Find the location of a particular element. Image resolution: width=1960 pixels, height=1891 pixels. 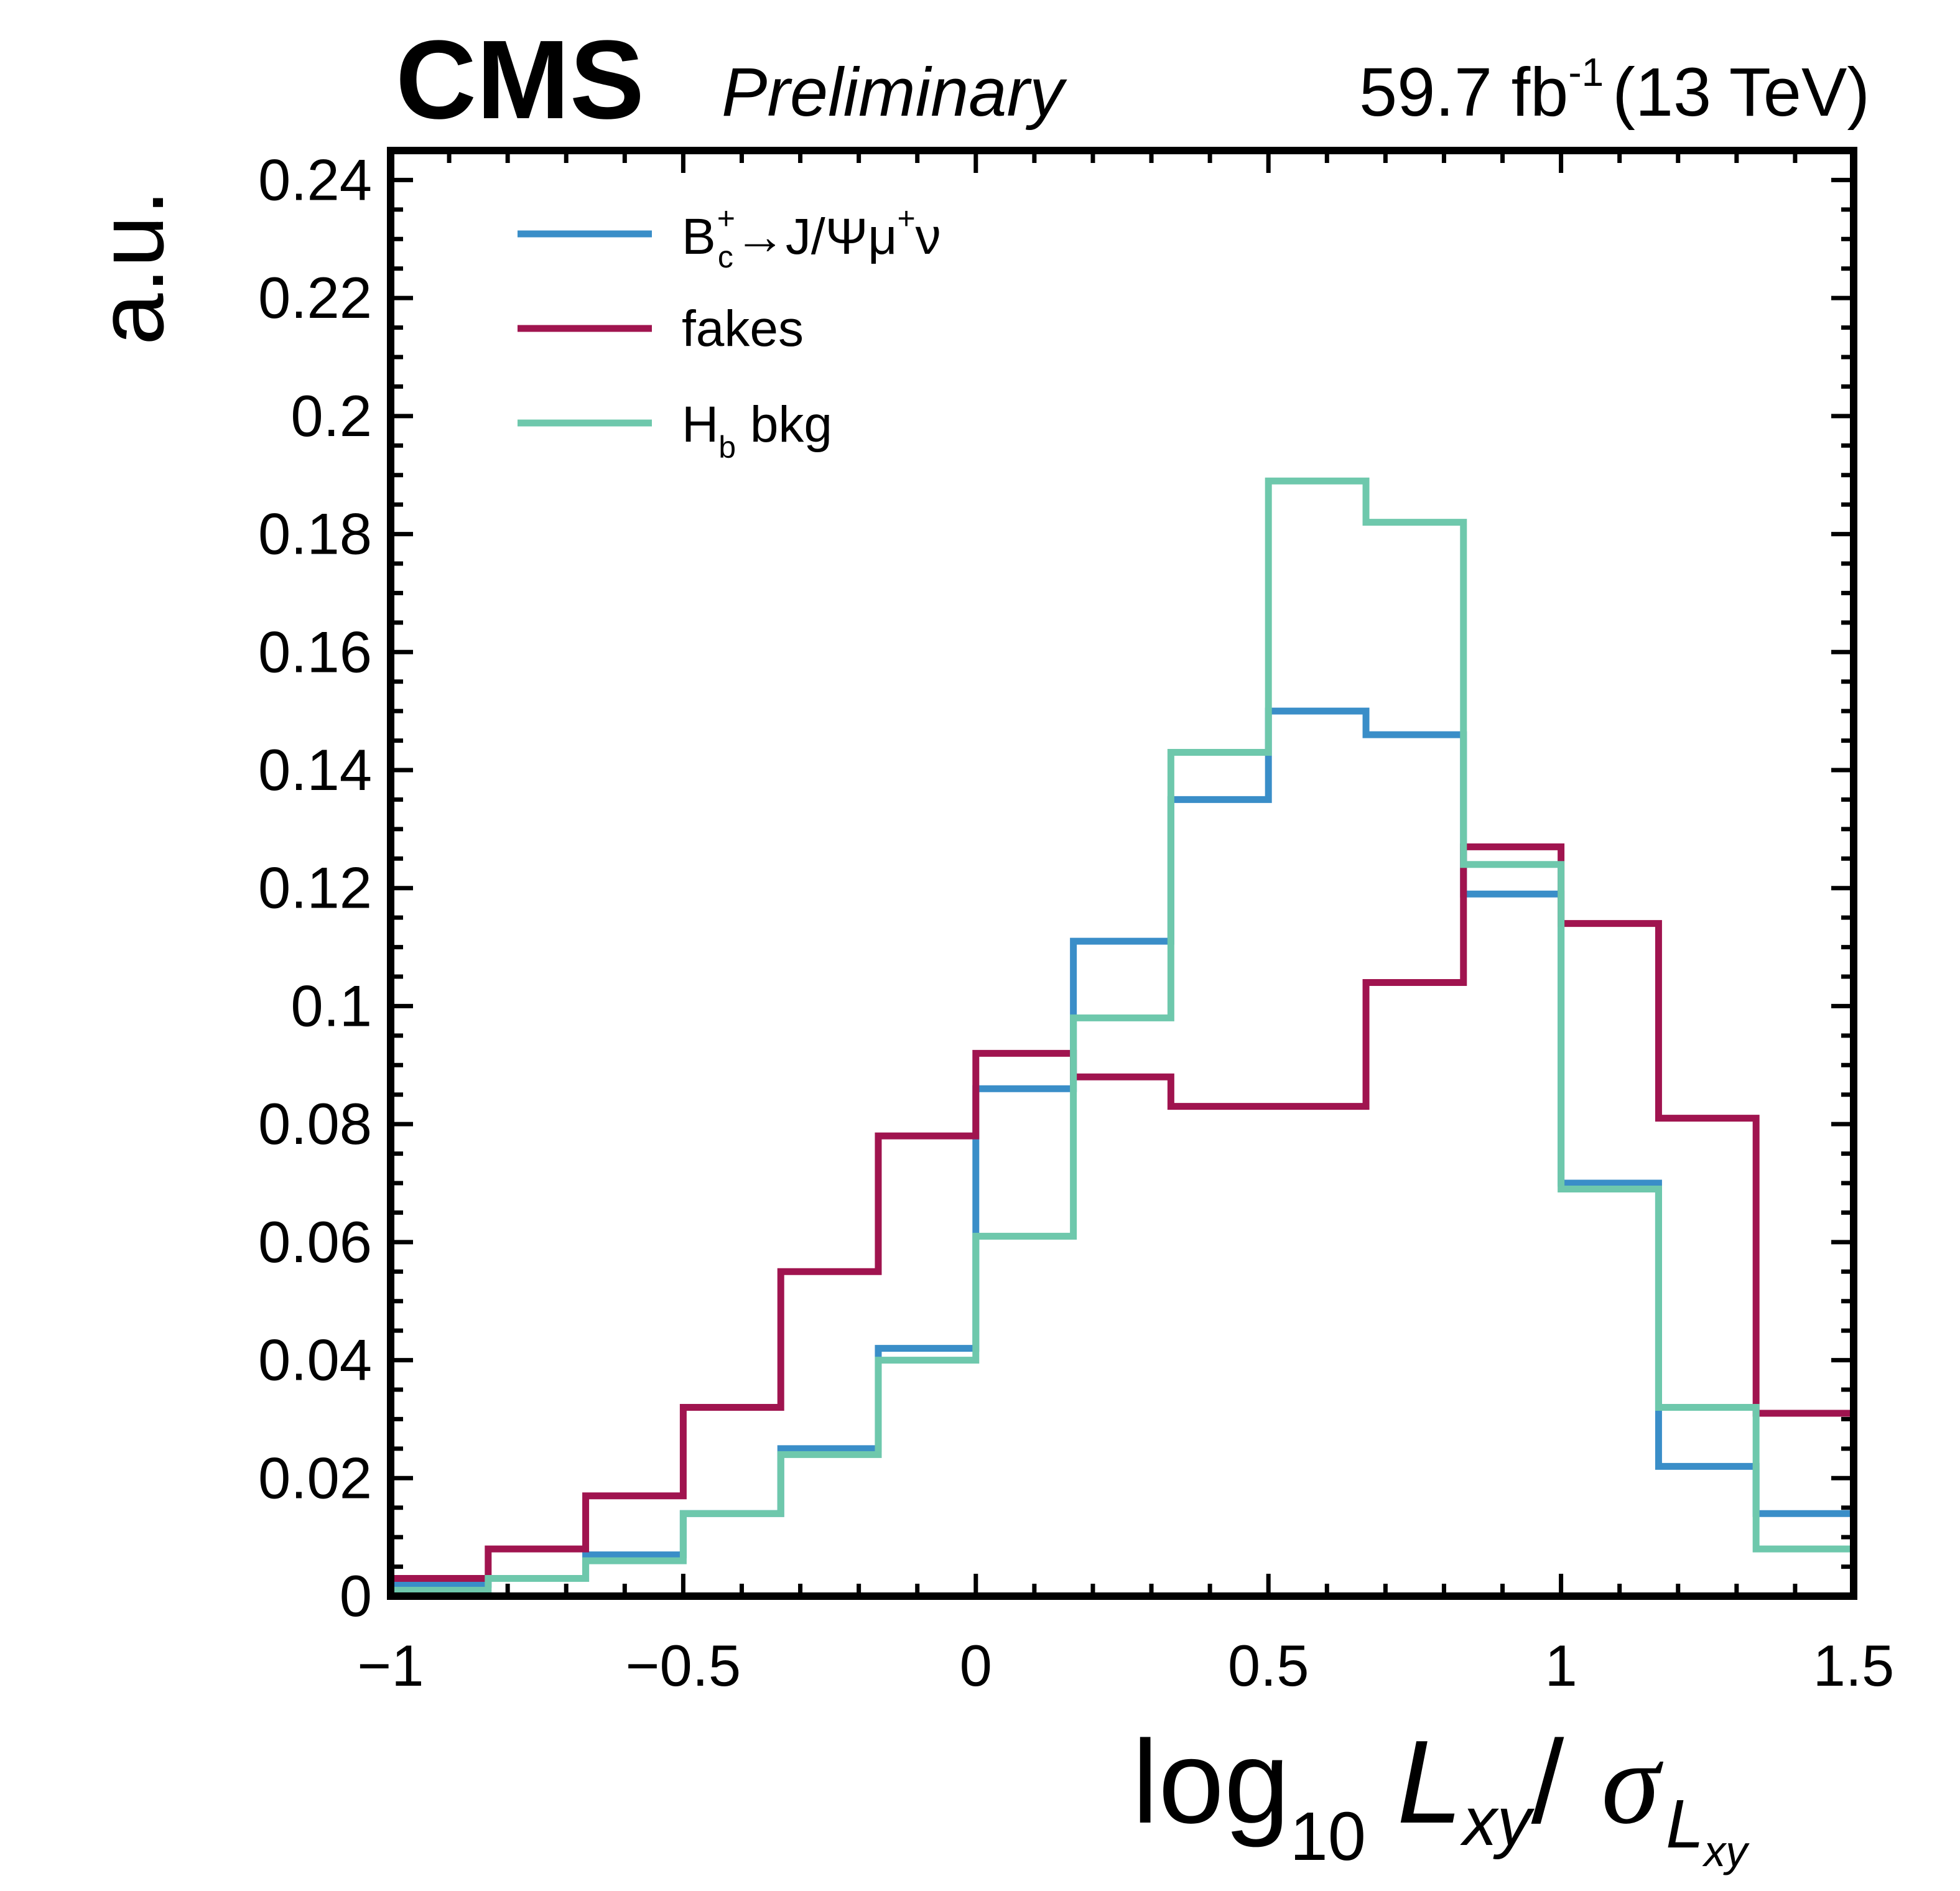

preliminary-label: Preliminary is located at coordinates (894, 92).